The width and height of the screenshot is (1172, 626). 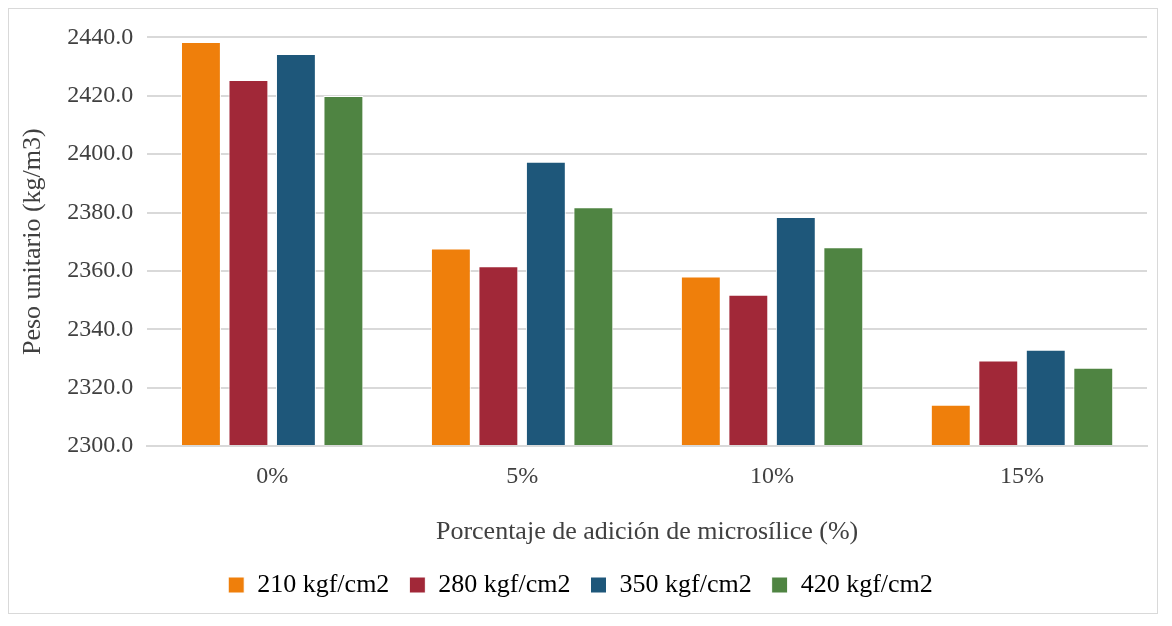 I want to click on y-tick-label: 2300.0, so click(x=100, y=444).